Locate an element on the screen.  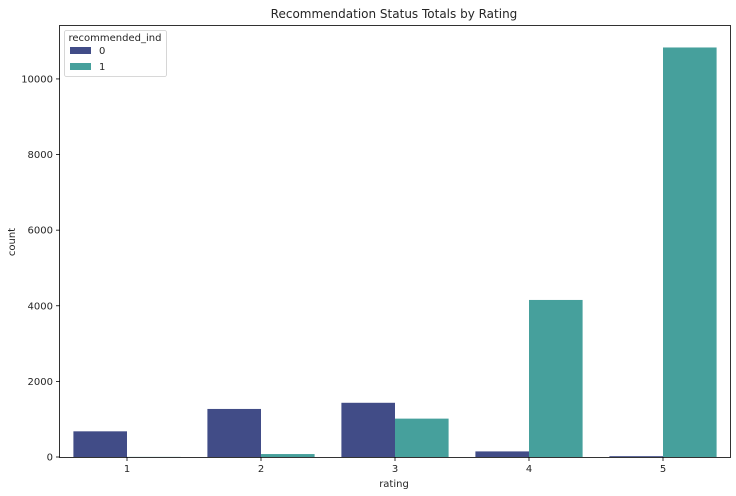
legend: recommended_ind 0 1 is located at coordinates (115, 53).